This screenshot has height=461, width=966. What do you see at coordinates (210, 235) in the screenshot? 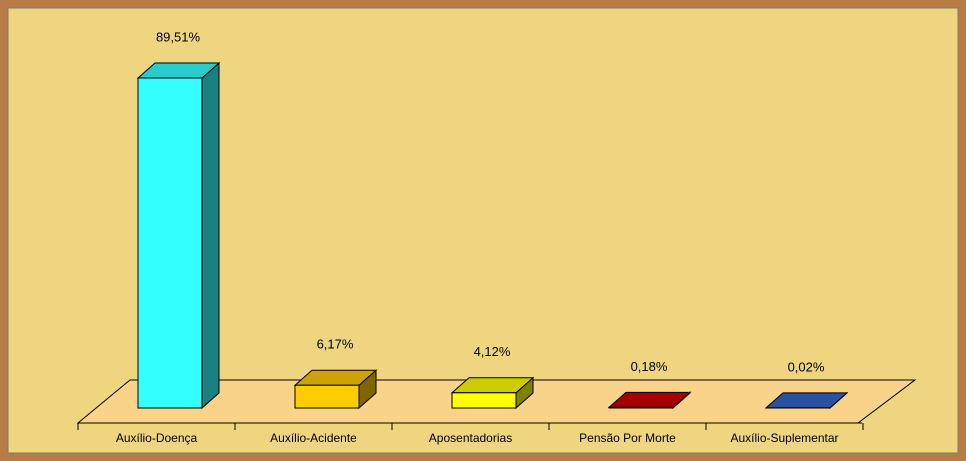
I see `bar-side` at bounding box center [210, 235].